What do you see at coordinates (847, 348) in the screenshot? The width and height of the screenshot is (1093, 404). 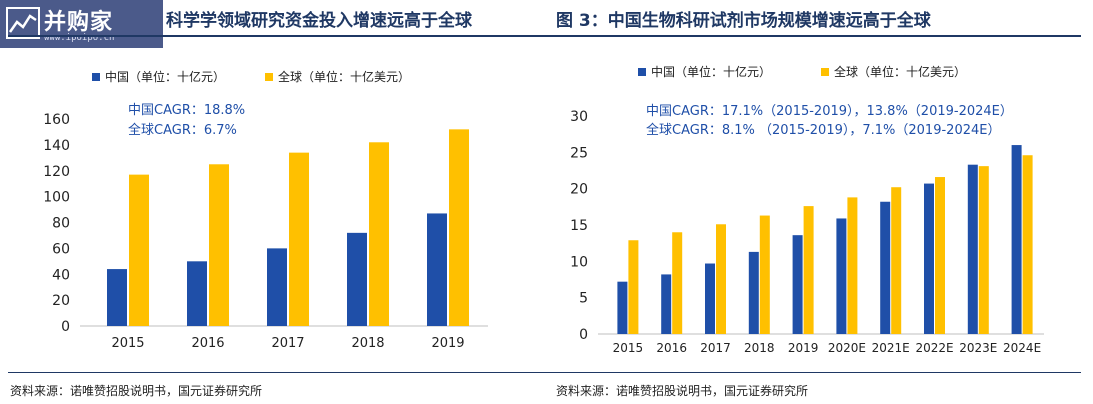 I see `x-tick-label: 2020E` at bounding box center [847, 348].